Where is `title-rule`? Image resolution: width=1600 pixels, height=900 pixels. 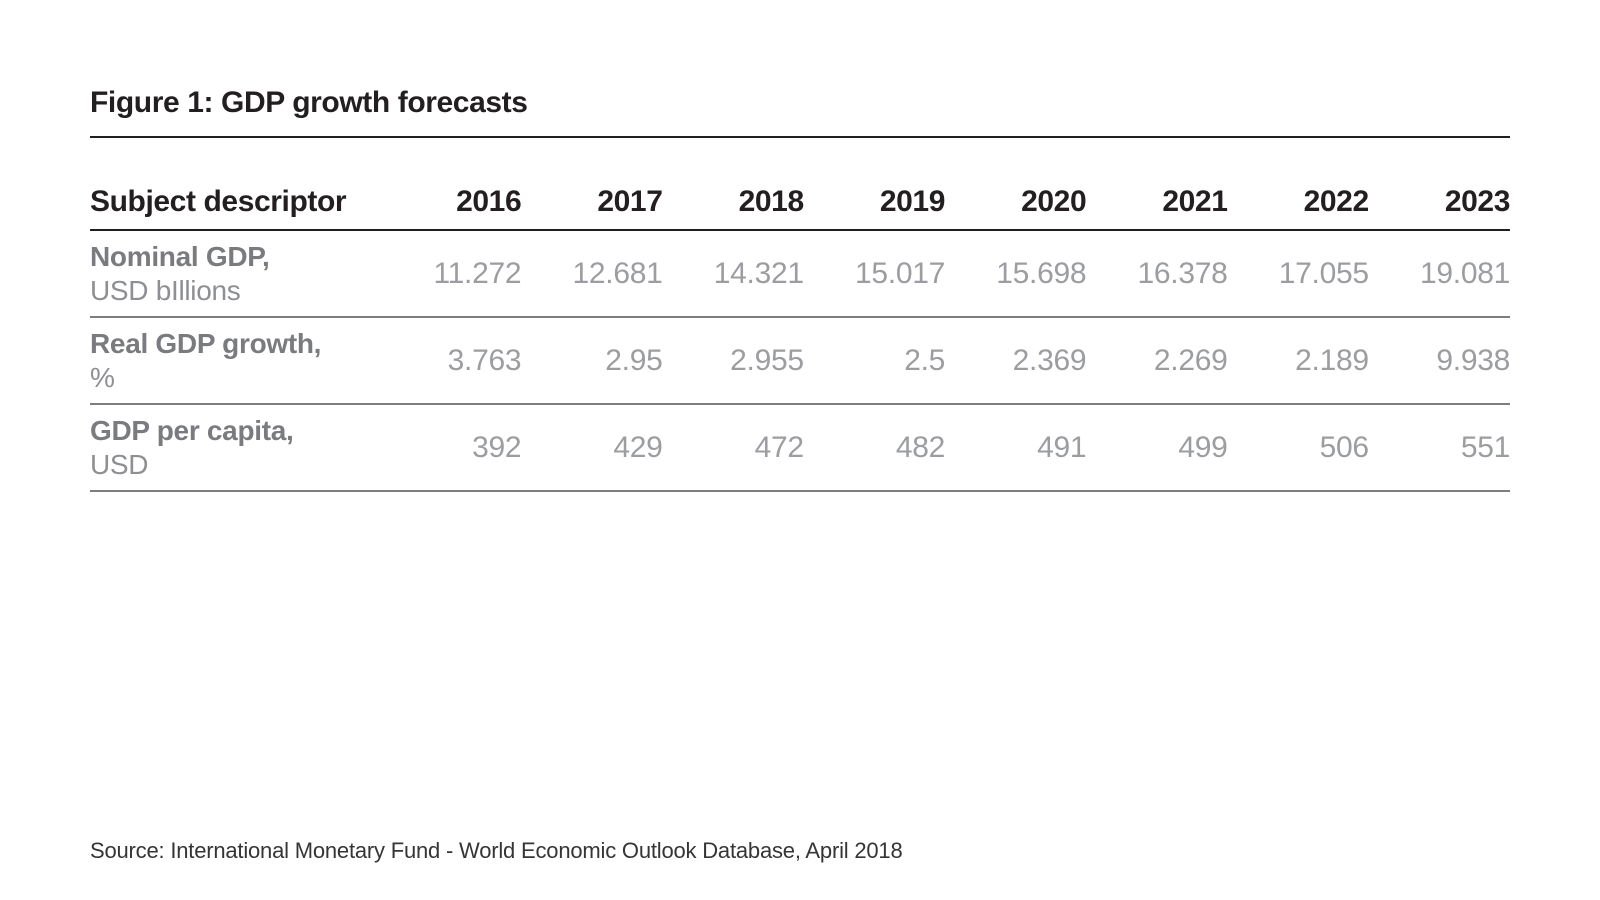
title-rule is located at coordinates (800, 137).